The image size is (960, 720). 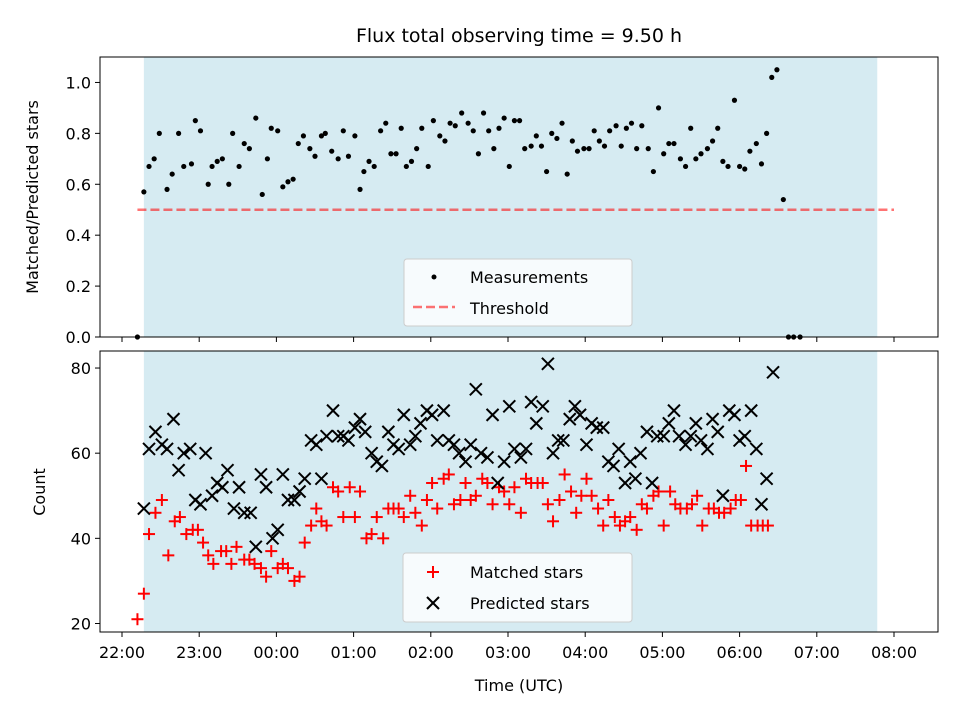 I want to click on x-tick-label: 03:00, so click(x=508, y=652).